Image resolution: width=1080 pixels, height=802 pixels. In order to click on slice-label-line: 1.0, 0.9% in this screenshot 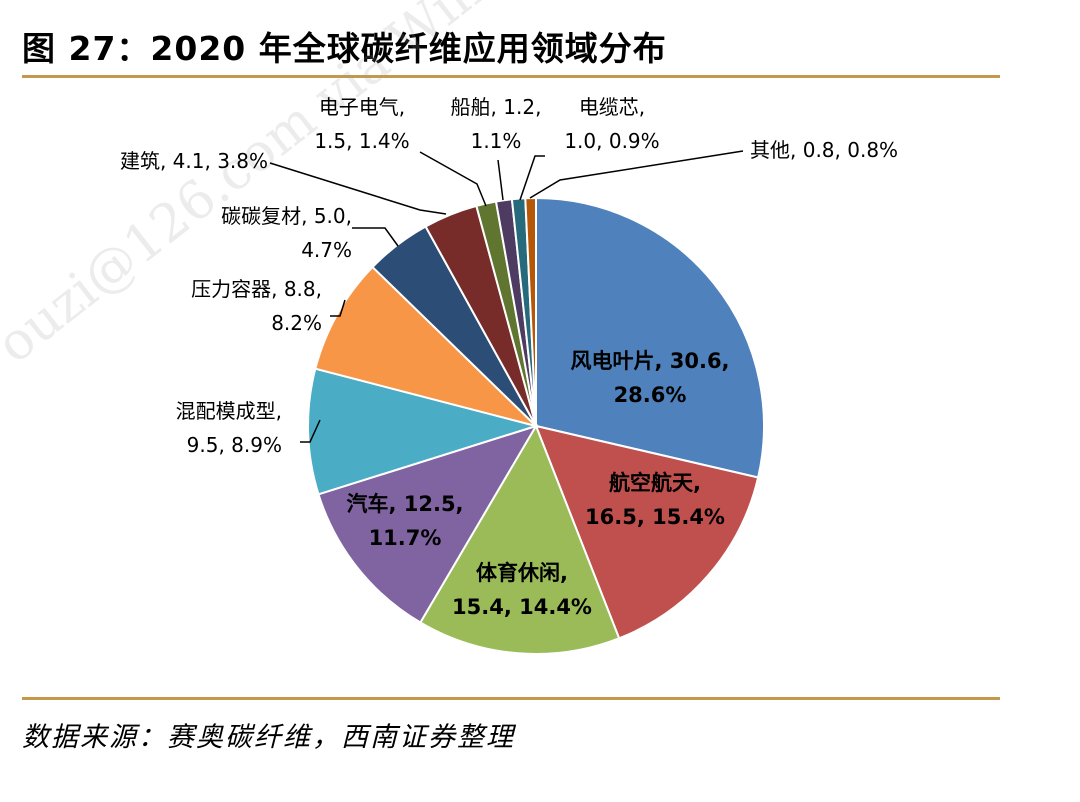, I will do `click(611, 141)`.